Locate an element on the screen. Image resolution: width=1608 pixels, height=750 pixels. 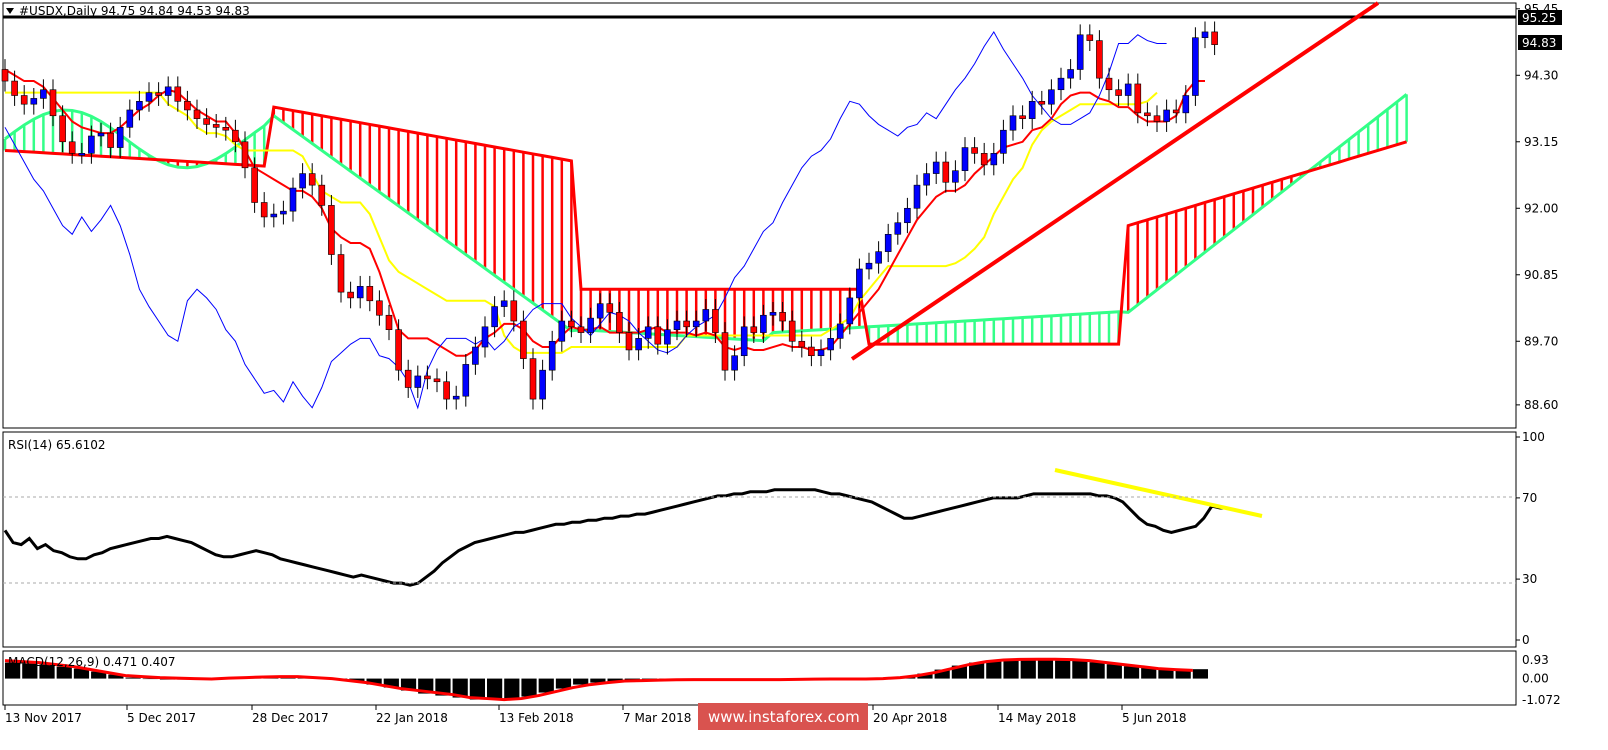
x-tick-label: 13 Feb 2018 is located at coordinates (536, 718).